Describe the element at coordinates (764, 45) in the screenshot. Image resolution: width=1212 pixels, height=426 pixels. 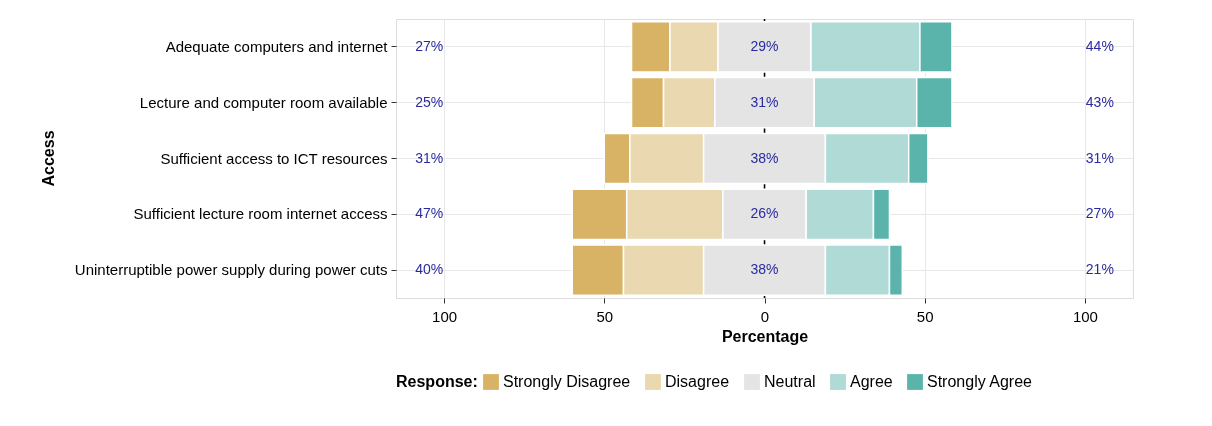
I see `data-label: 29%` at that location.